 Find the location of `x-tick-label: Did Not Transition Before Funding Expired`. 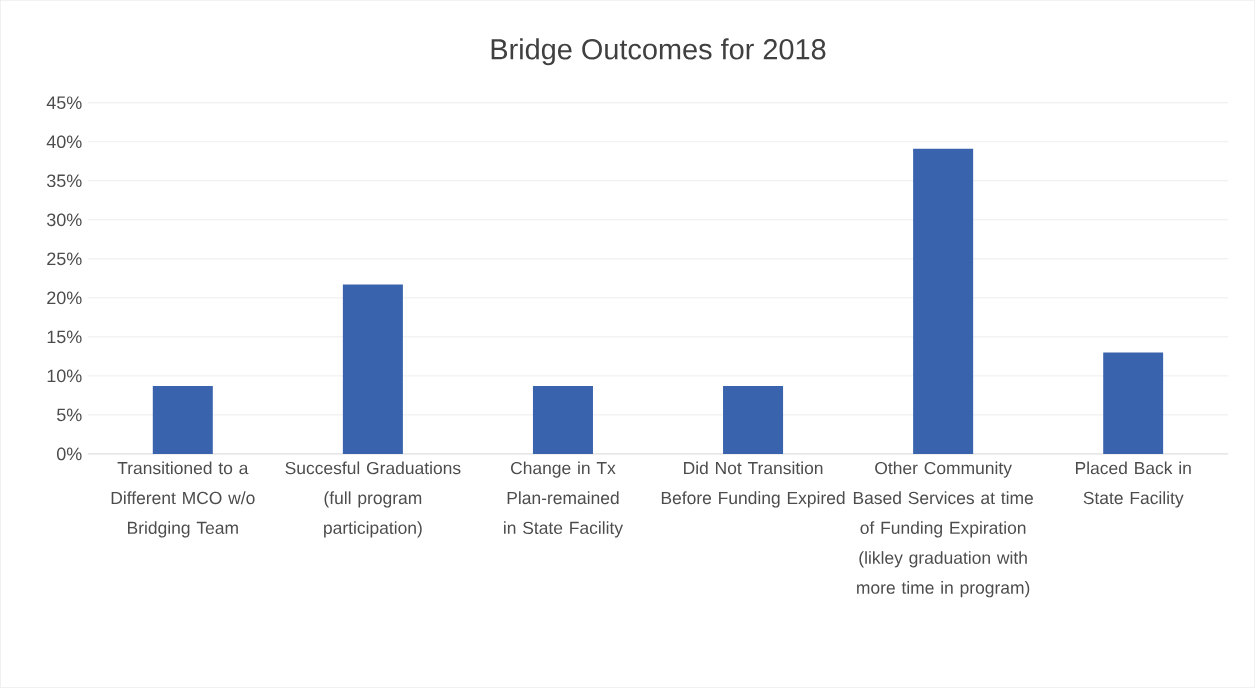

x-tick-label: Did Not Transition Before Funding Expired is located at coordinates (753, 484).